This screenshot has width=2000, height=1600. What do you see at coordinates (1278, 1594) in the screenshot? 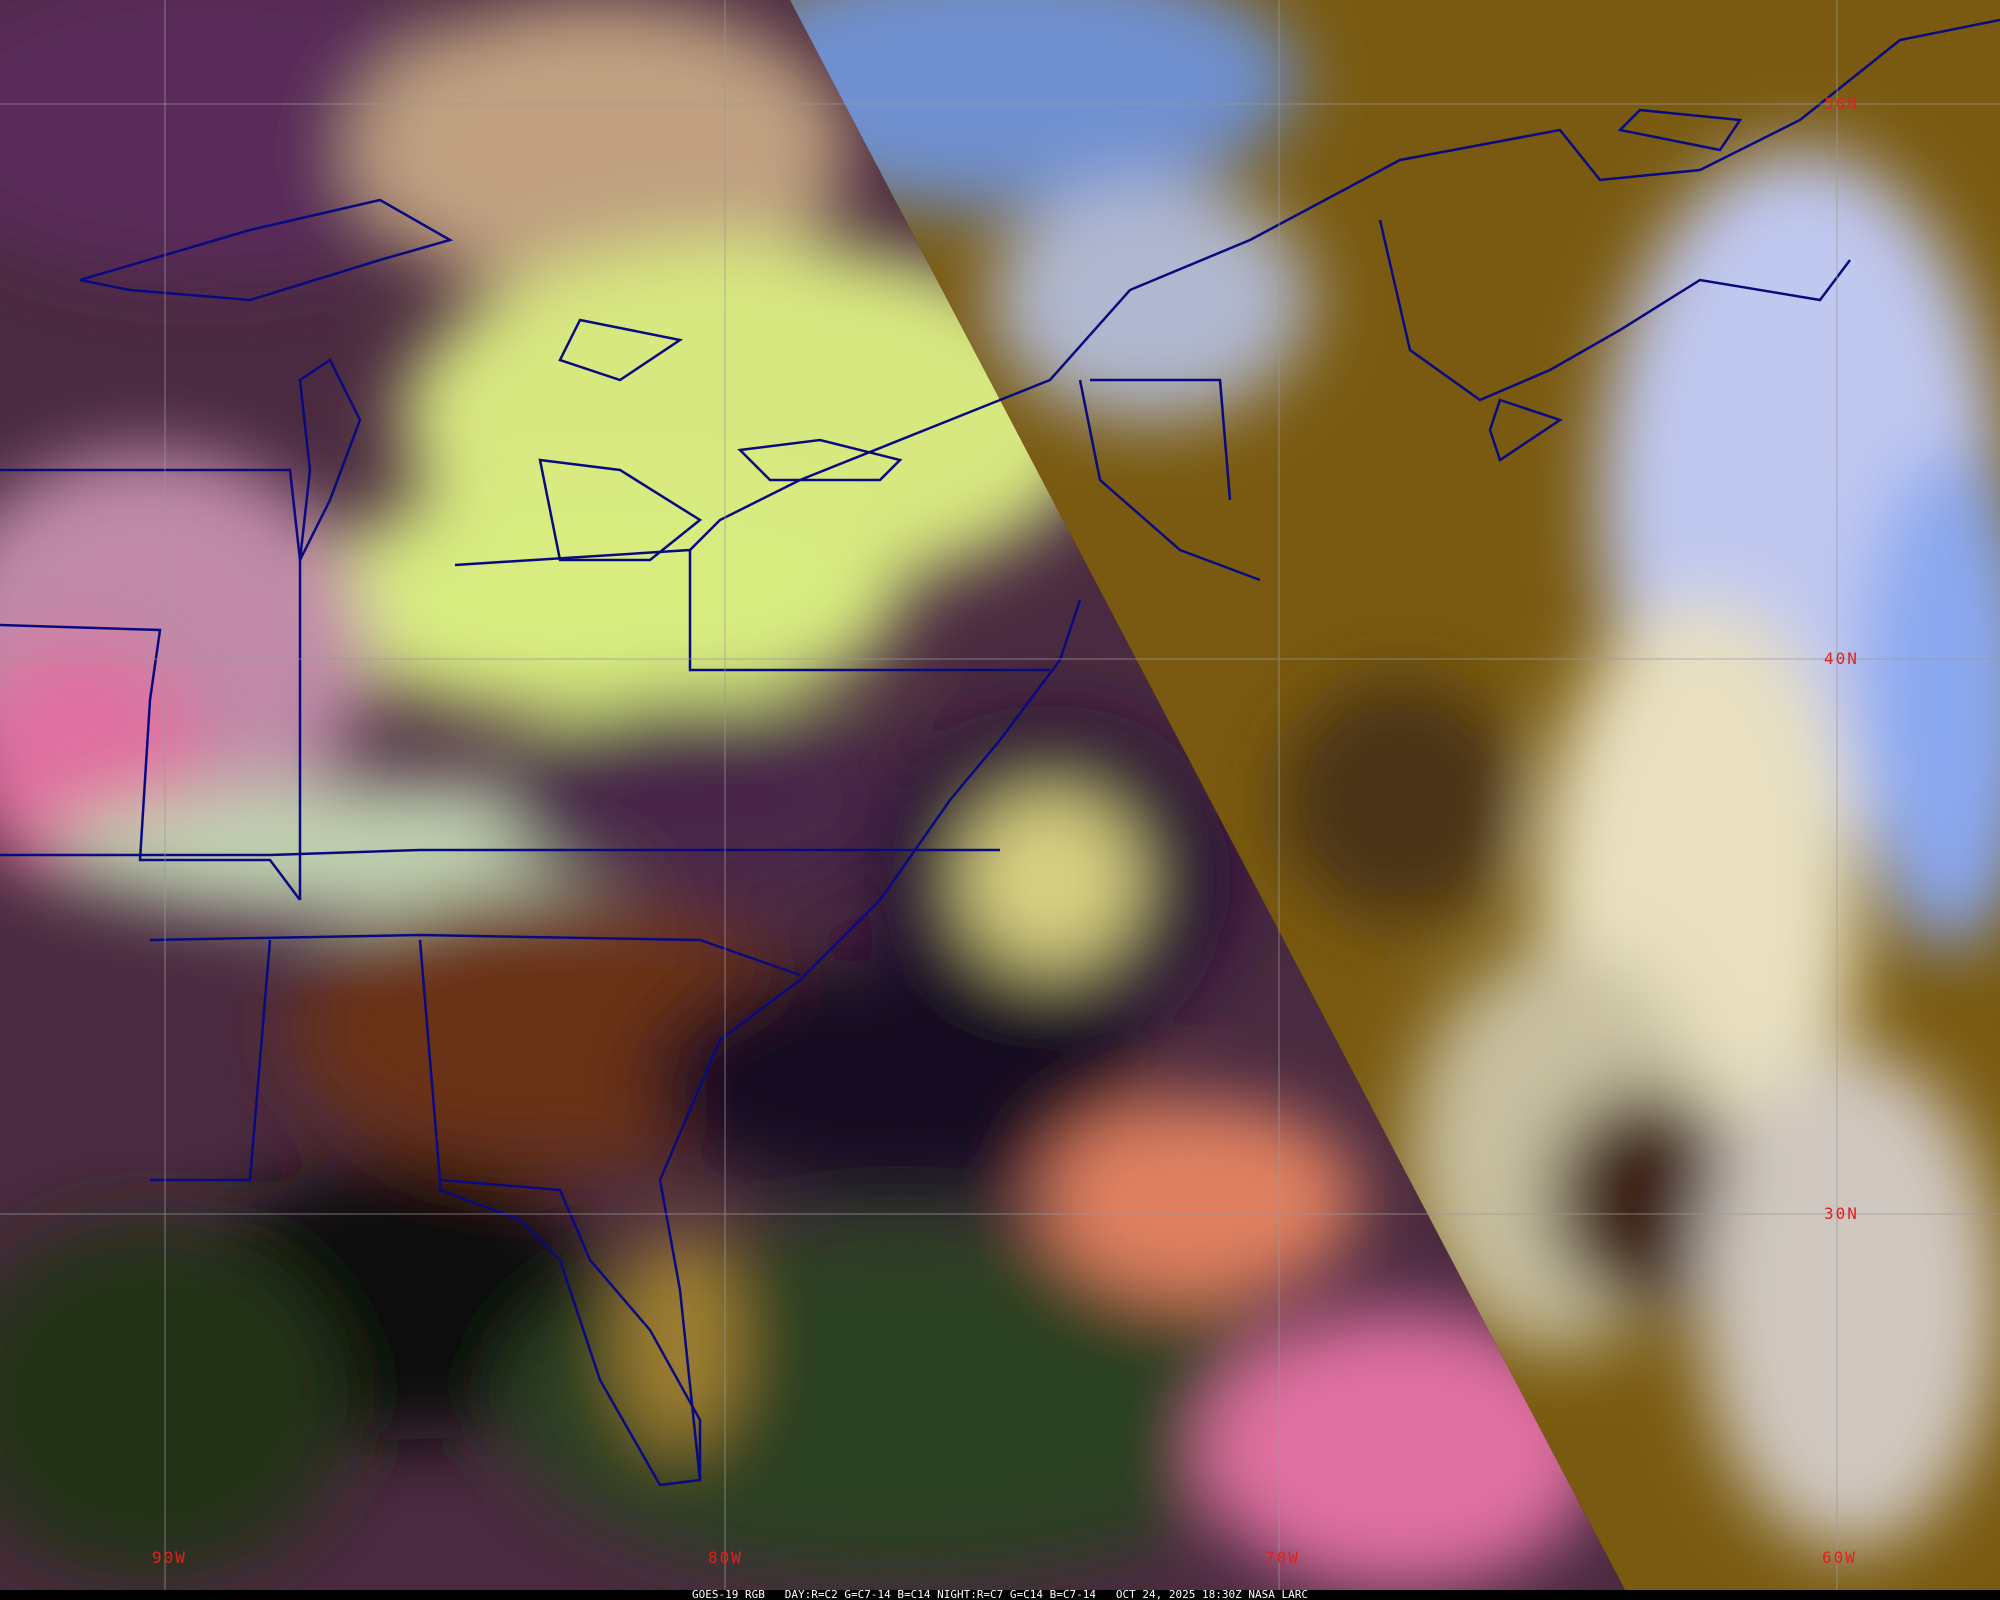
I see `caption-source: NASA LARC` at bounding box center [1278, 1594].